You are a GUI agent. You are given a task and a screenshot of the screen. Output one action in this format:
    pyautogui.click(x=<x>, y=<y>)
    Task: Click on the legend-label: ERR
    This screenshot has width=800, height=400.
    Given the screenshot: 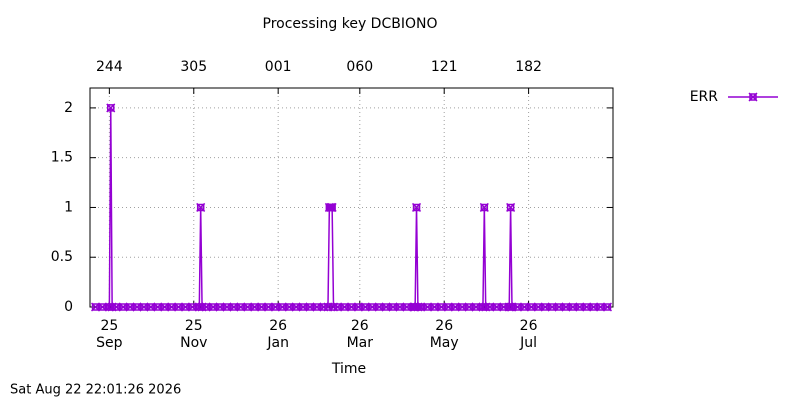 What is the action you would take?
    pyautogui.click(x=704, y=97)
    